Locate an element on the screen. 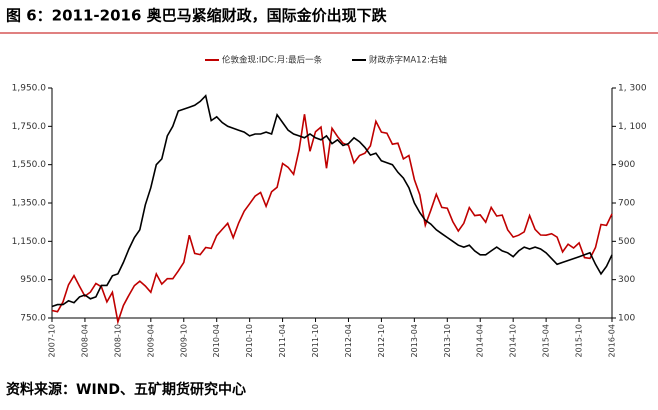 The image size is (658, 410). y-tick-label: 1,750.0 is located at coordinates (29, 127).